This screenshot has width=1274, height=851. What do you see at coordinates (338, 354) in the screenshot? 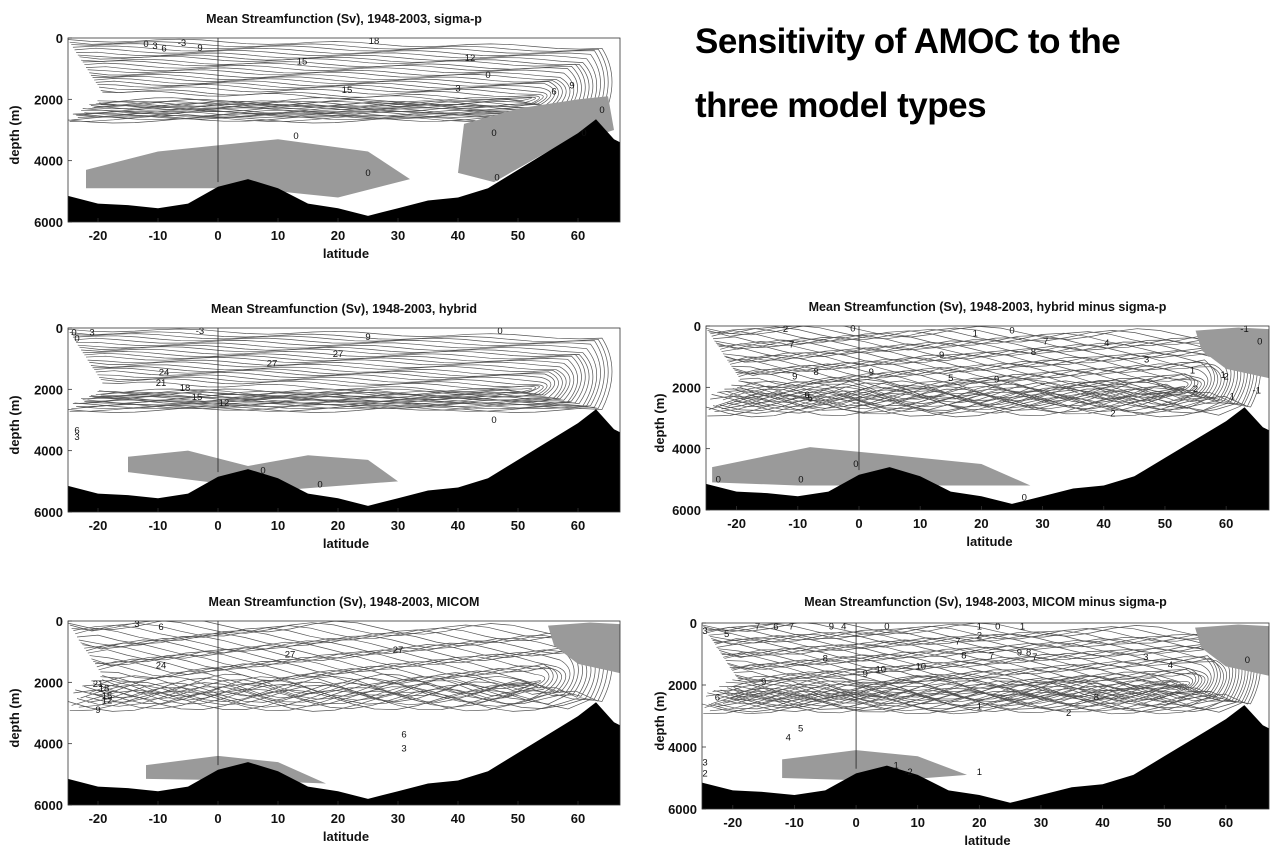
I see `contour-label: 27` at bounding box center [338, 354].